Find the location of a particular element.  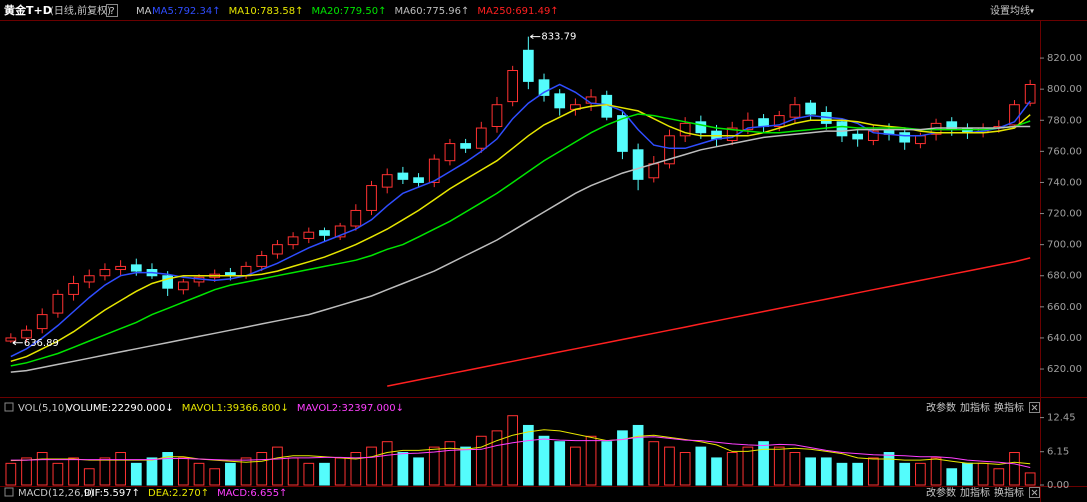

legend-entry: MA5:792.34↑ is located at coordinates (186, 11).